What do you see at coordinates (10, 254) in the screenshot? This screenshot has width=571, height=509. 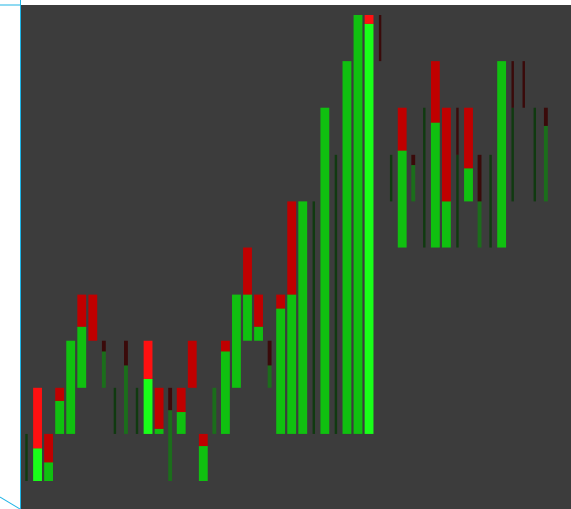 I see `edge-decoration` at bounding box center [10, 254].